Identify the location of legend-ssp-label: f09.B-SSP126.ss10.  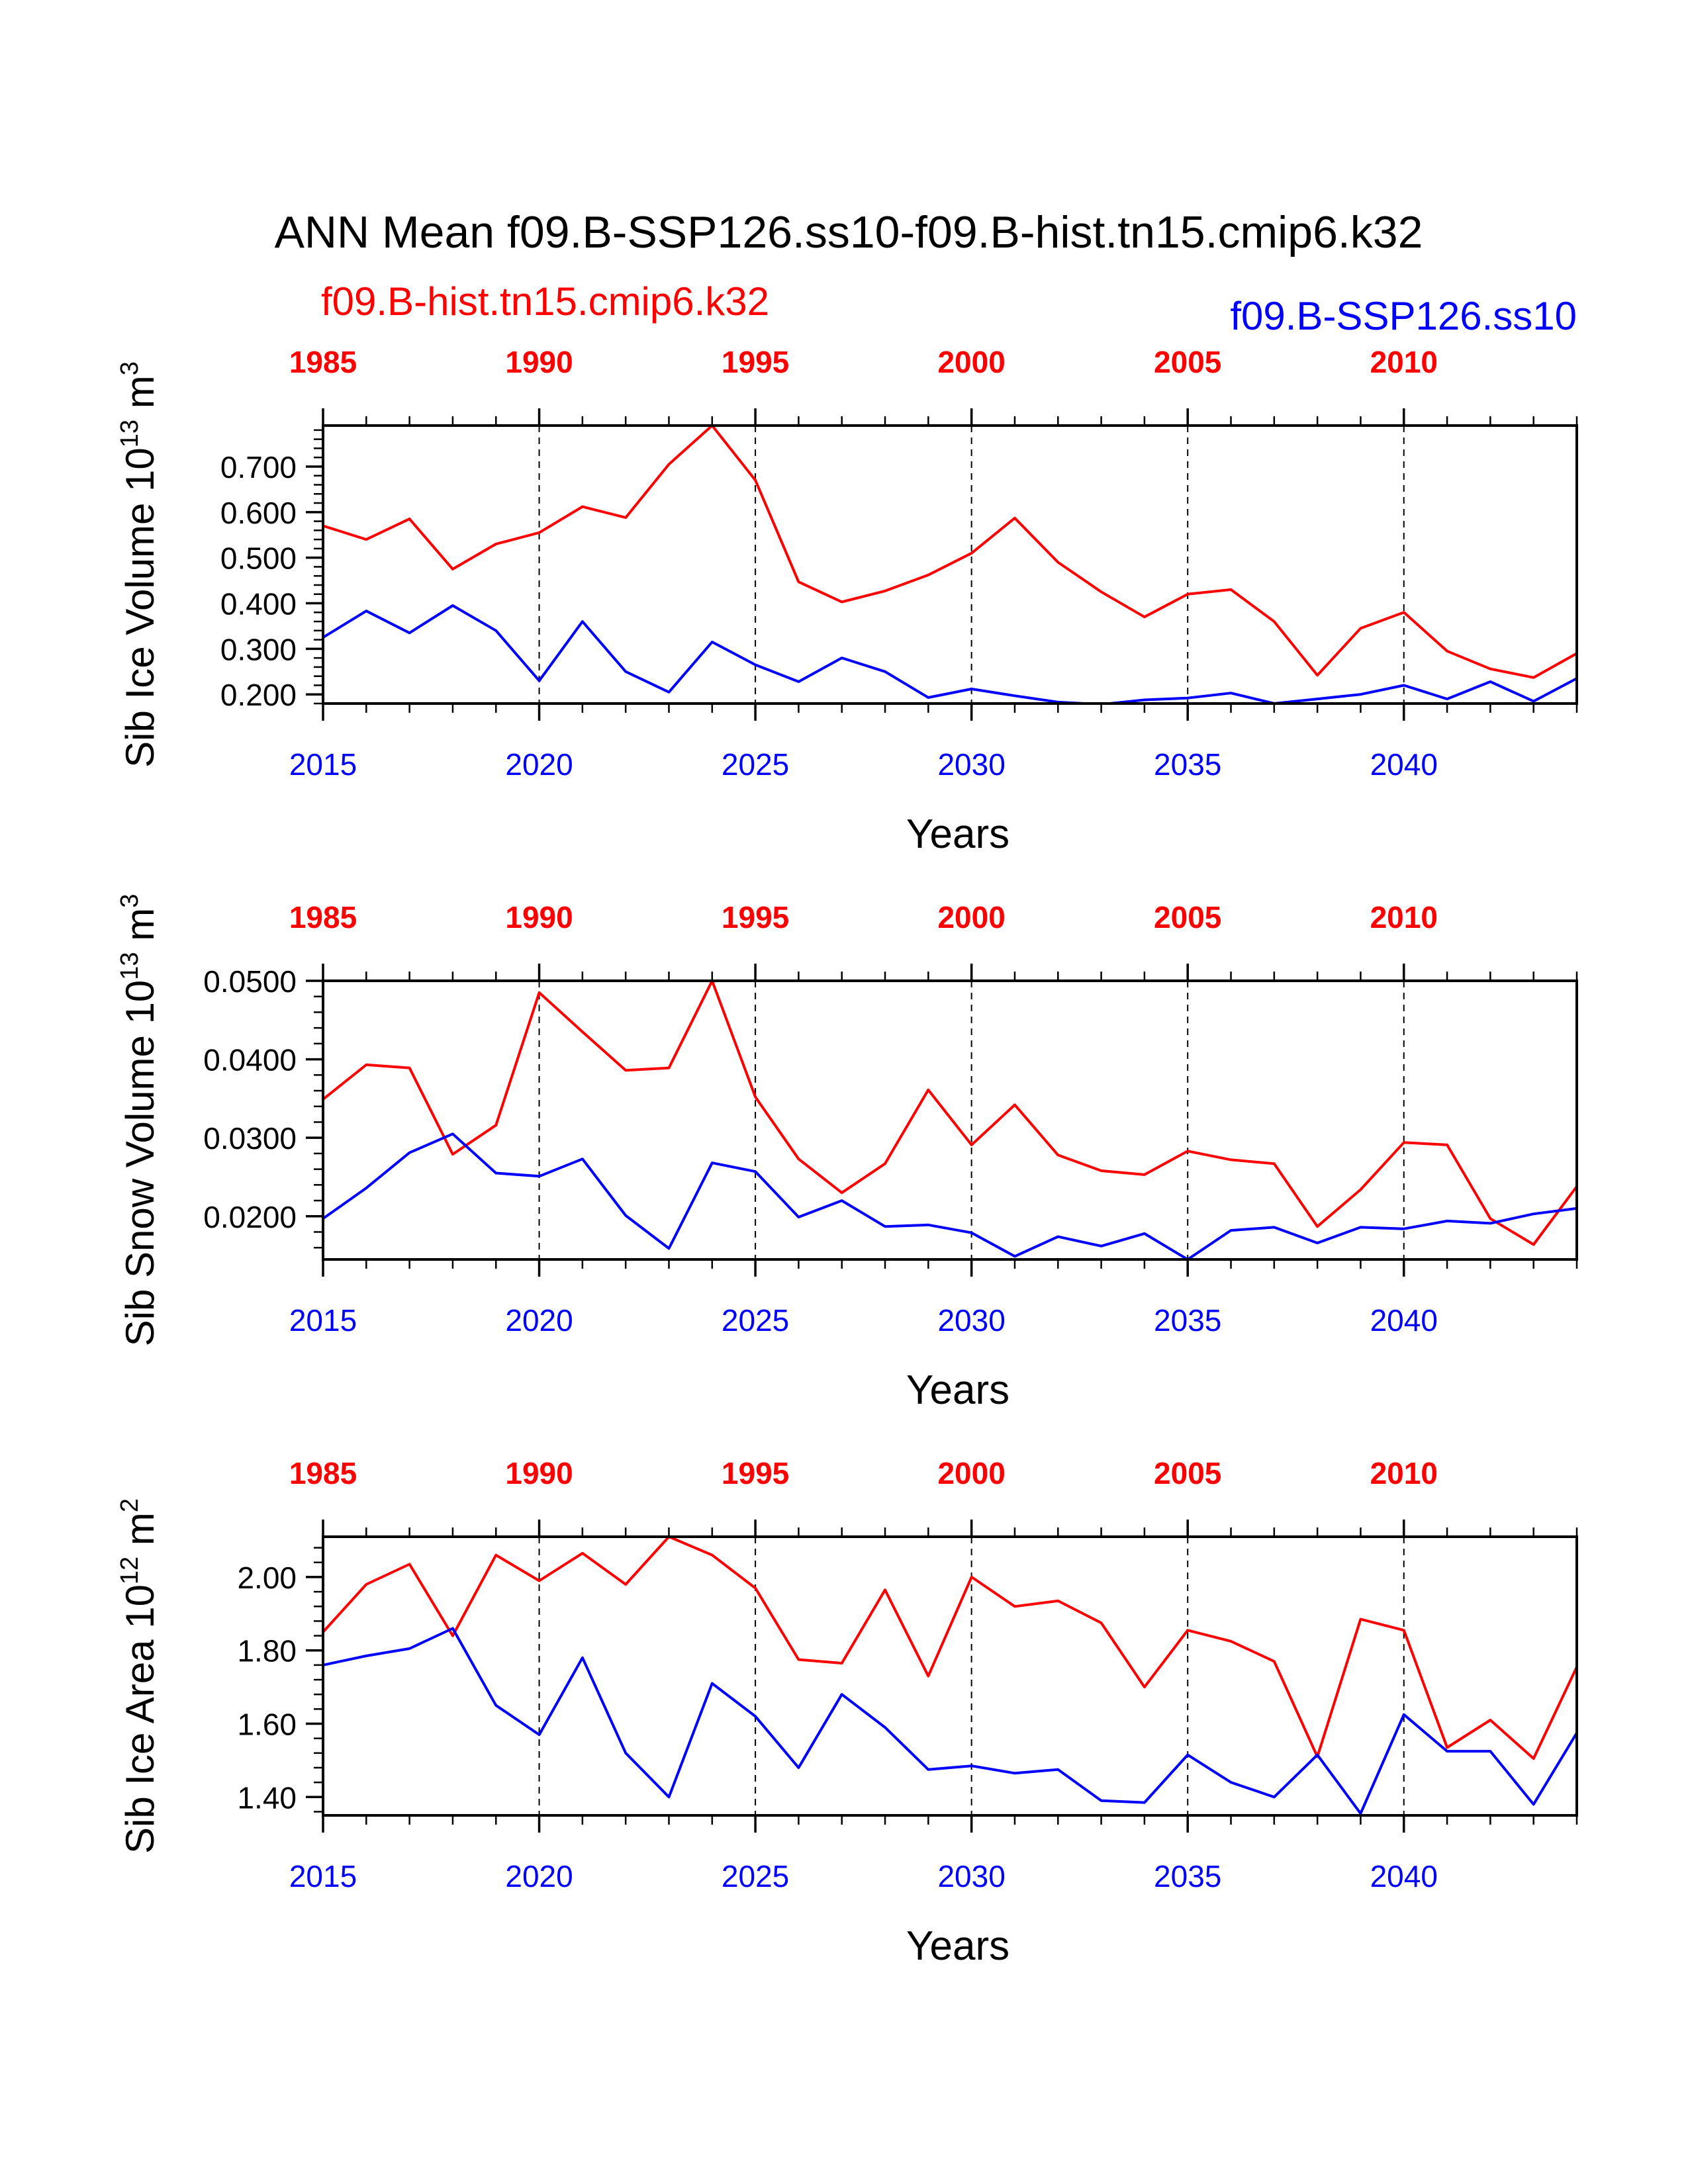
(1403, 316).